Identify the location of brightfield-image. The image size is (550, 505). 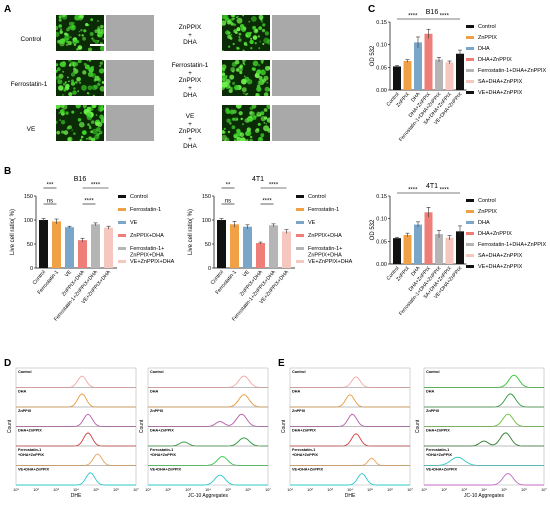
(296, 33).